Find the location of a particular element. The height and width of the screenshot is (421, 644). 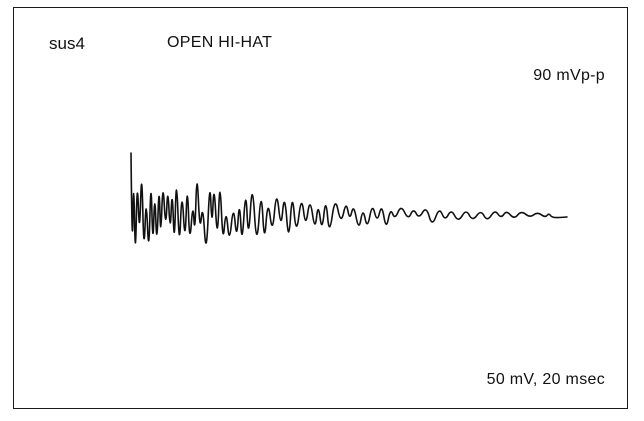

waveform-plot is located at coordinates (349, 198).